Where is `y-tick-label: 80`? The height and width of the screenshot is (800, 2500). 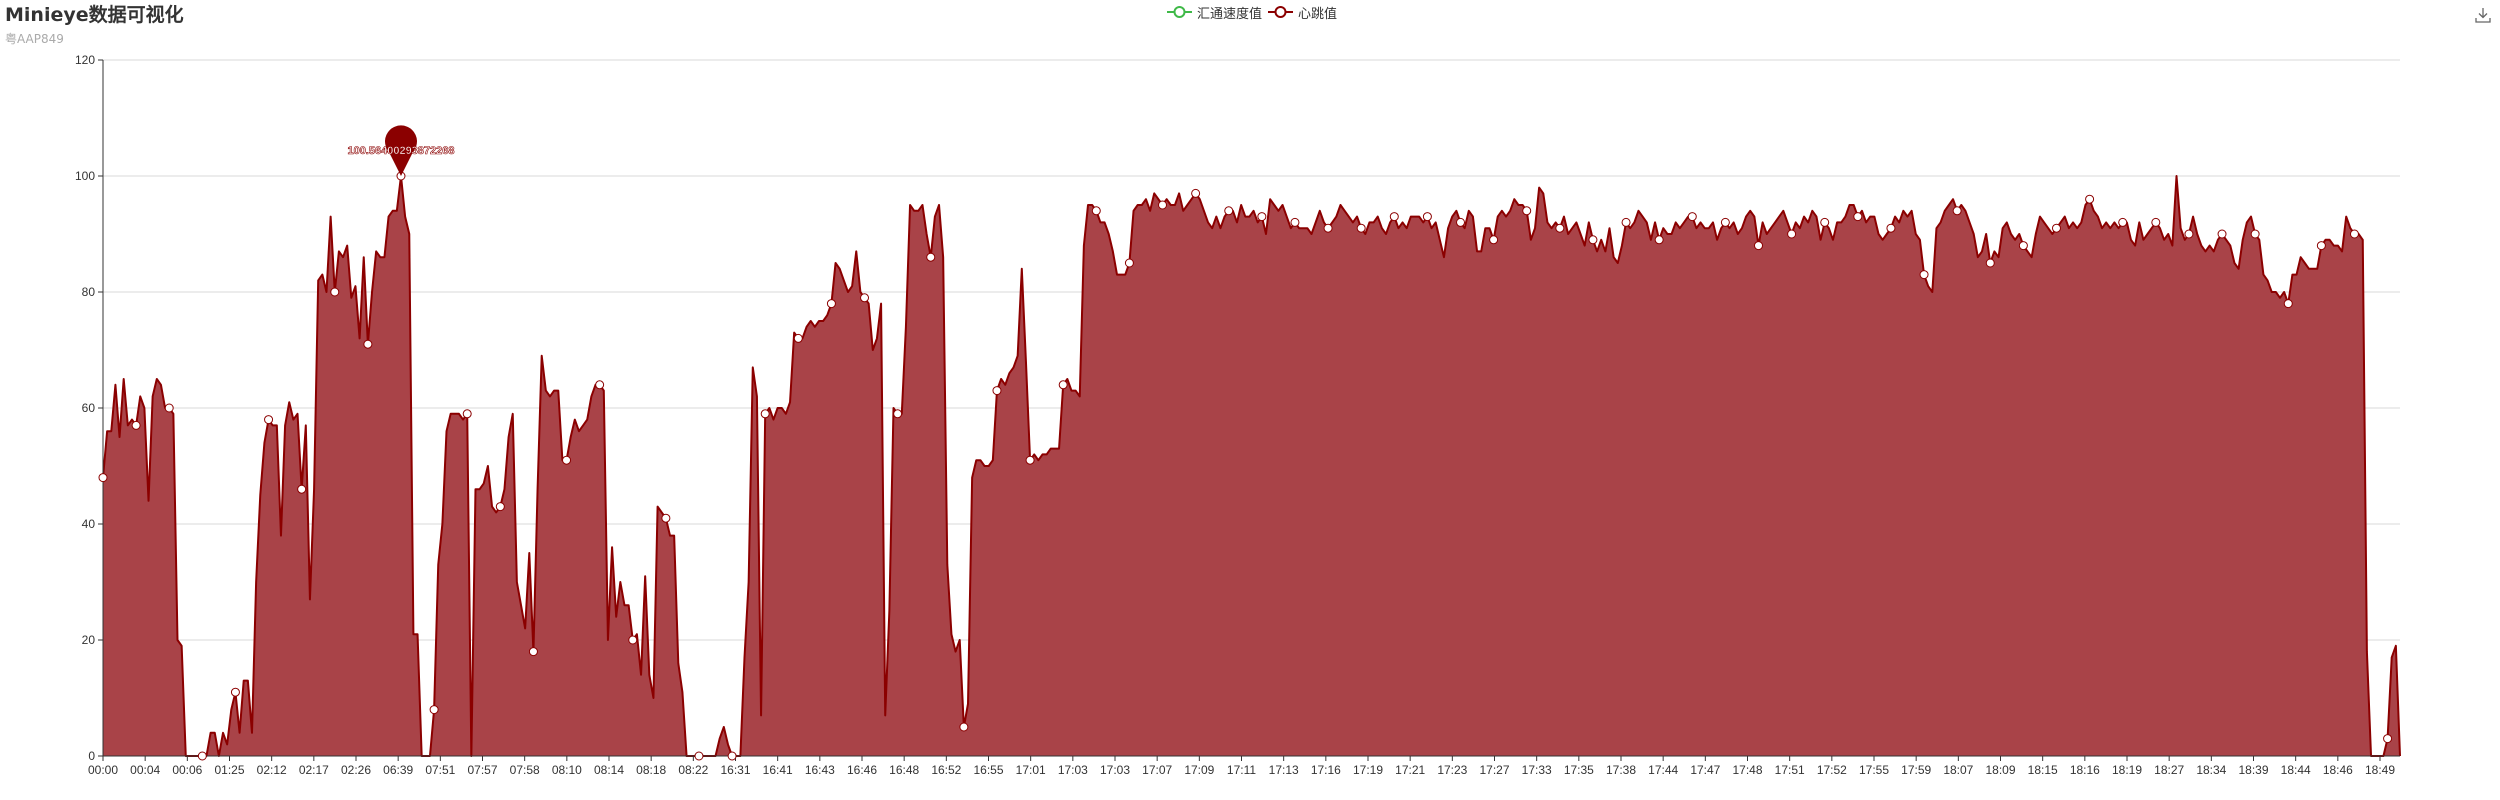
y-tick-label: 80 is located at coordinates (89, 292).